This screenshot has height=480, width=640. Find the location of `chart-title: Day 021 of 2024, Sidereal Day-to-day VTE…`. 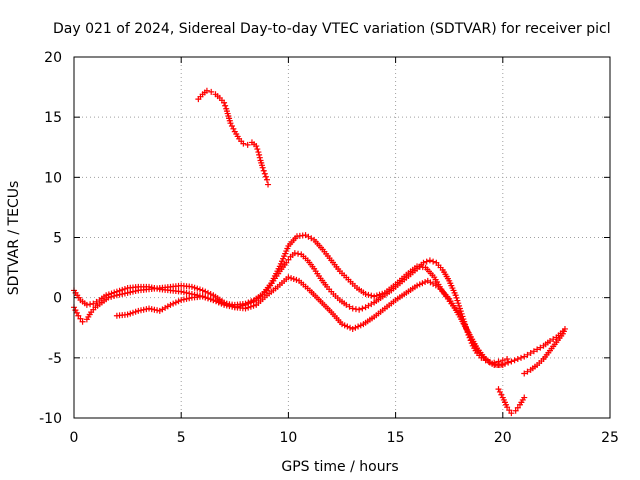

chart-title: Day 021 of 2024, Sidereal Day-to-day VTE… is located at coordinates (332, 29).